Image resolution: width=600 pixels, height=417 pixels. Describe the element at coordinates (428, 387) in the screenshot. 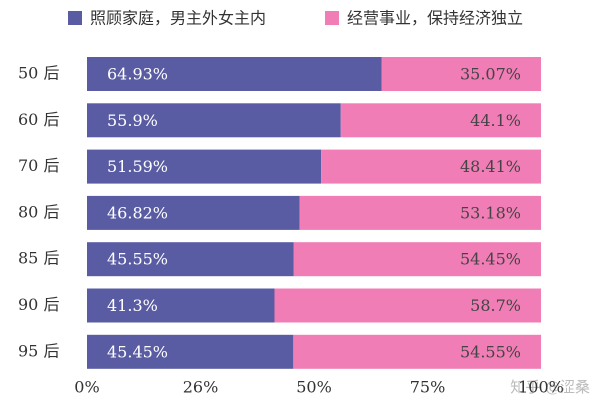

I see `x-tick-label: 75%` at that location.